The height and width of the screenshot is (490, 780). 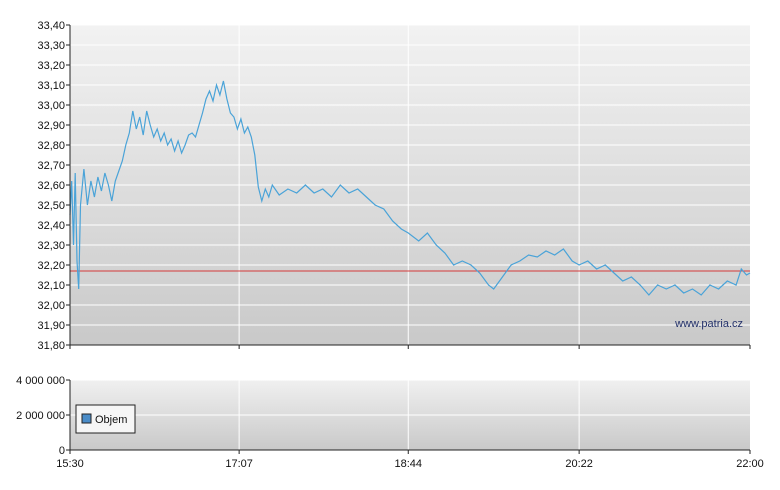 What do you see at coordinates (408, 464) in the screenshot?
I see `x-tick-label: 18:44` at bounding box center [408, 464].